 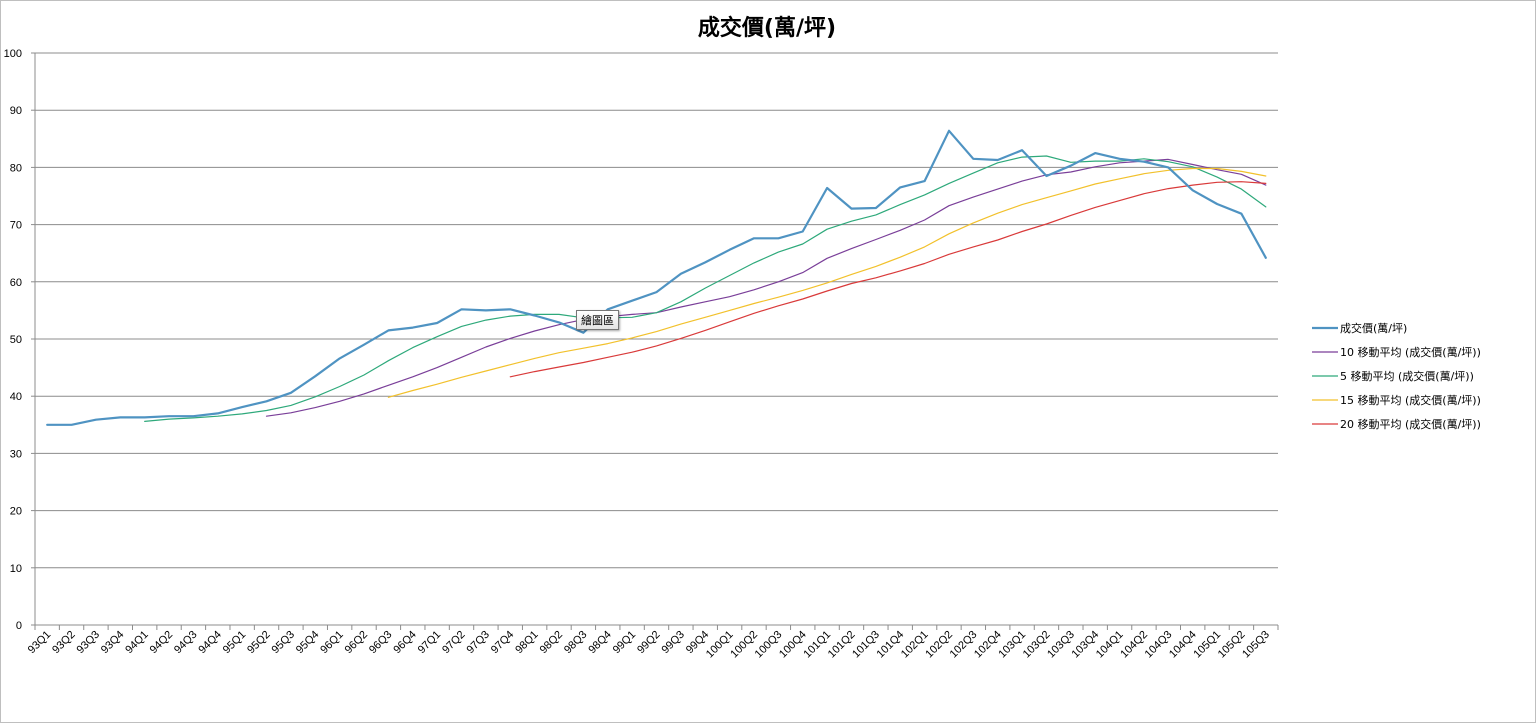 I want to click on x-tick-label: 98Q3, so click(x=576, y=643).